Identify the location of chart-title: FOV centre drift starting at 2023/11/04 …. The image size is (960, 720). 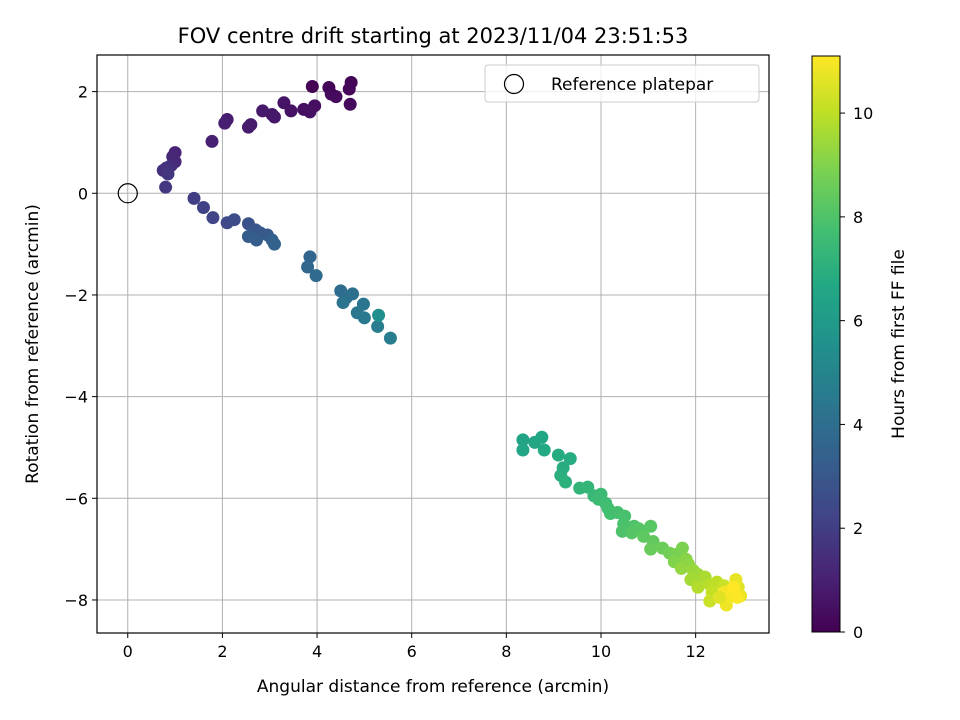
(433, 36).